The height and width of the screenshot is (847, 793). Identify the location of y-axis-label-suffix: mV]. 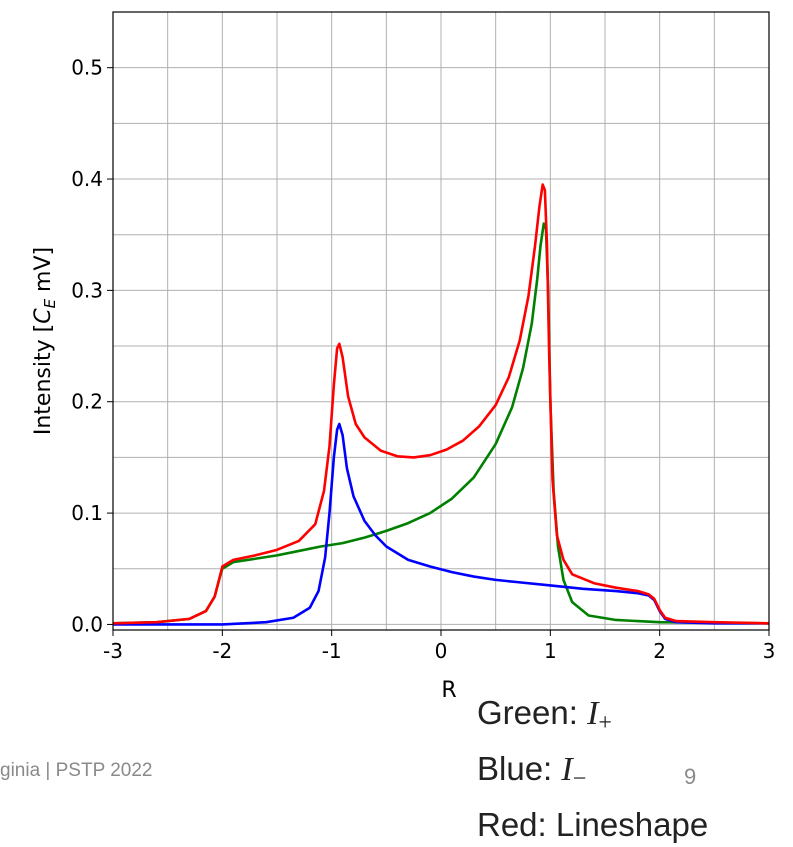
(43, 273).